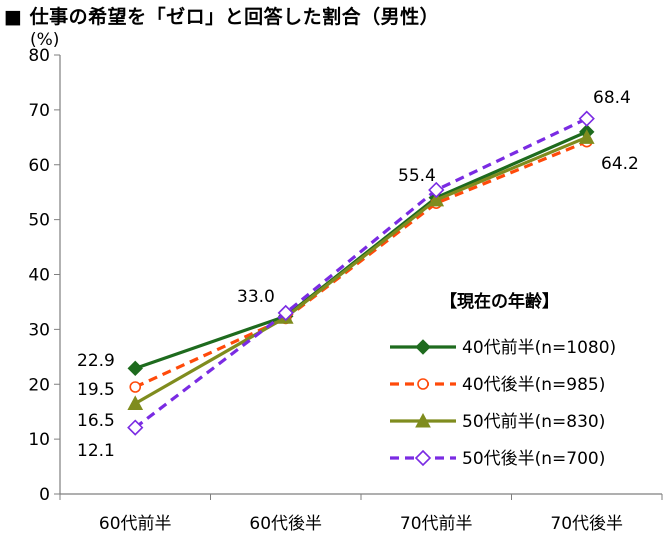 The width and height of the screenshot is (672, 536). Describe the element at coordinates (361, 514) in the screenshot. I see `x-category-labels: 60代前半 60代後半 70代前半 70代後半` at that location.